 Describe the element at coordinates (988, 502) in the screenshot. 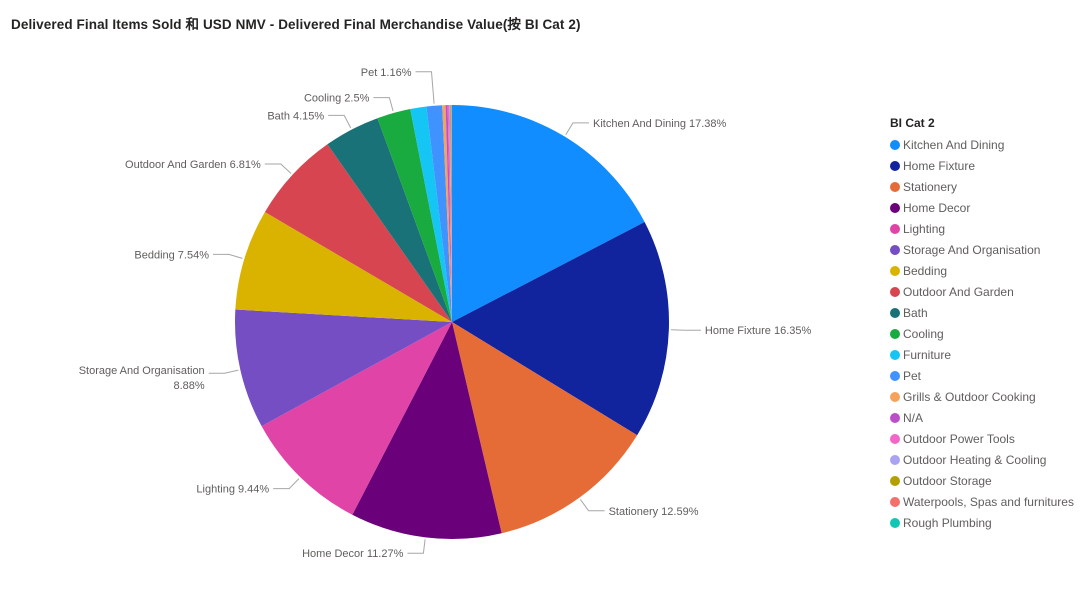

I see `legend-item-label: Waterpools, Spas and furnitures` at that location.